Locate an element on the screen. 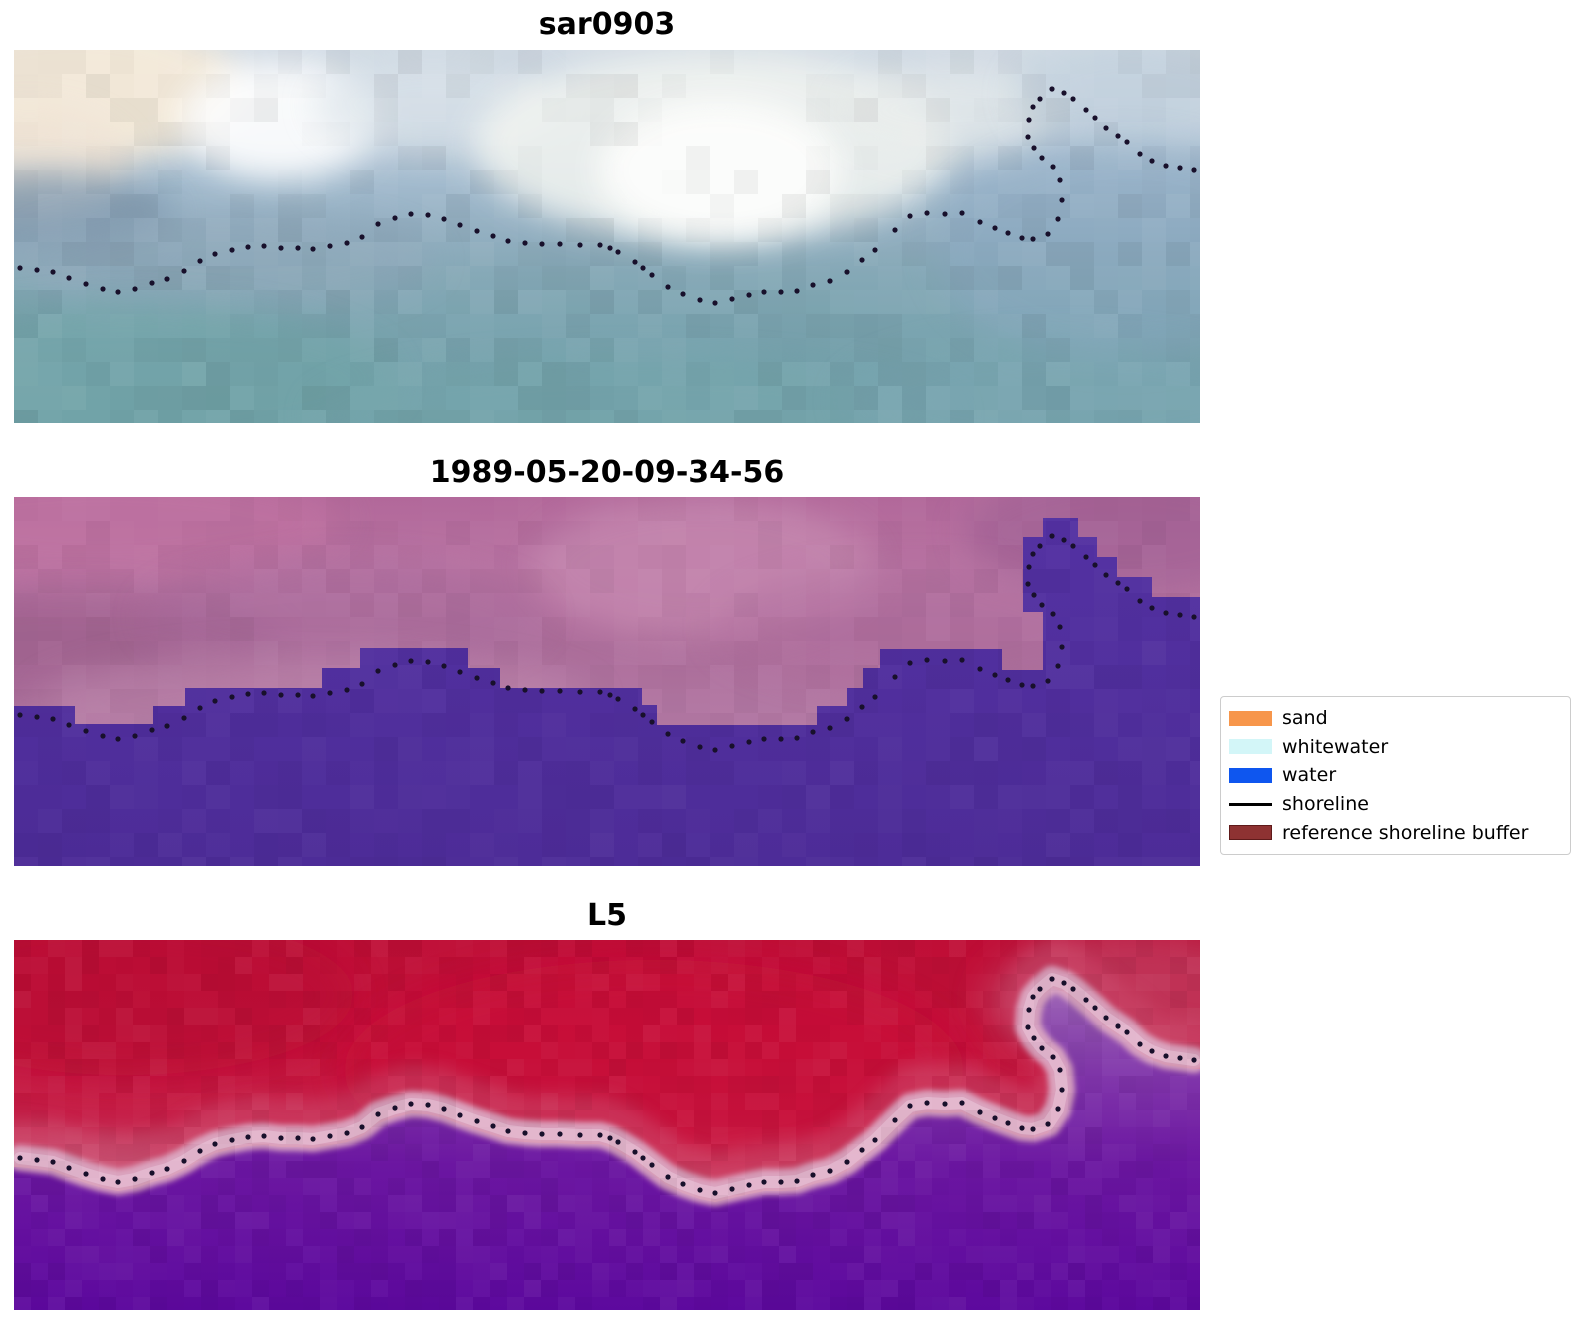  shoreline-dots-sar0903 is located at coordinates (607, 196).